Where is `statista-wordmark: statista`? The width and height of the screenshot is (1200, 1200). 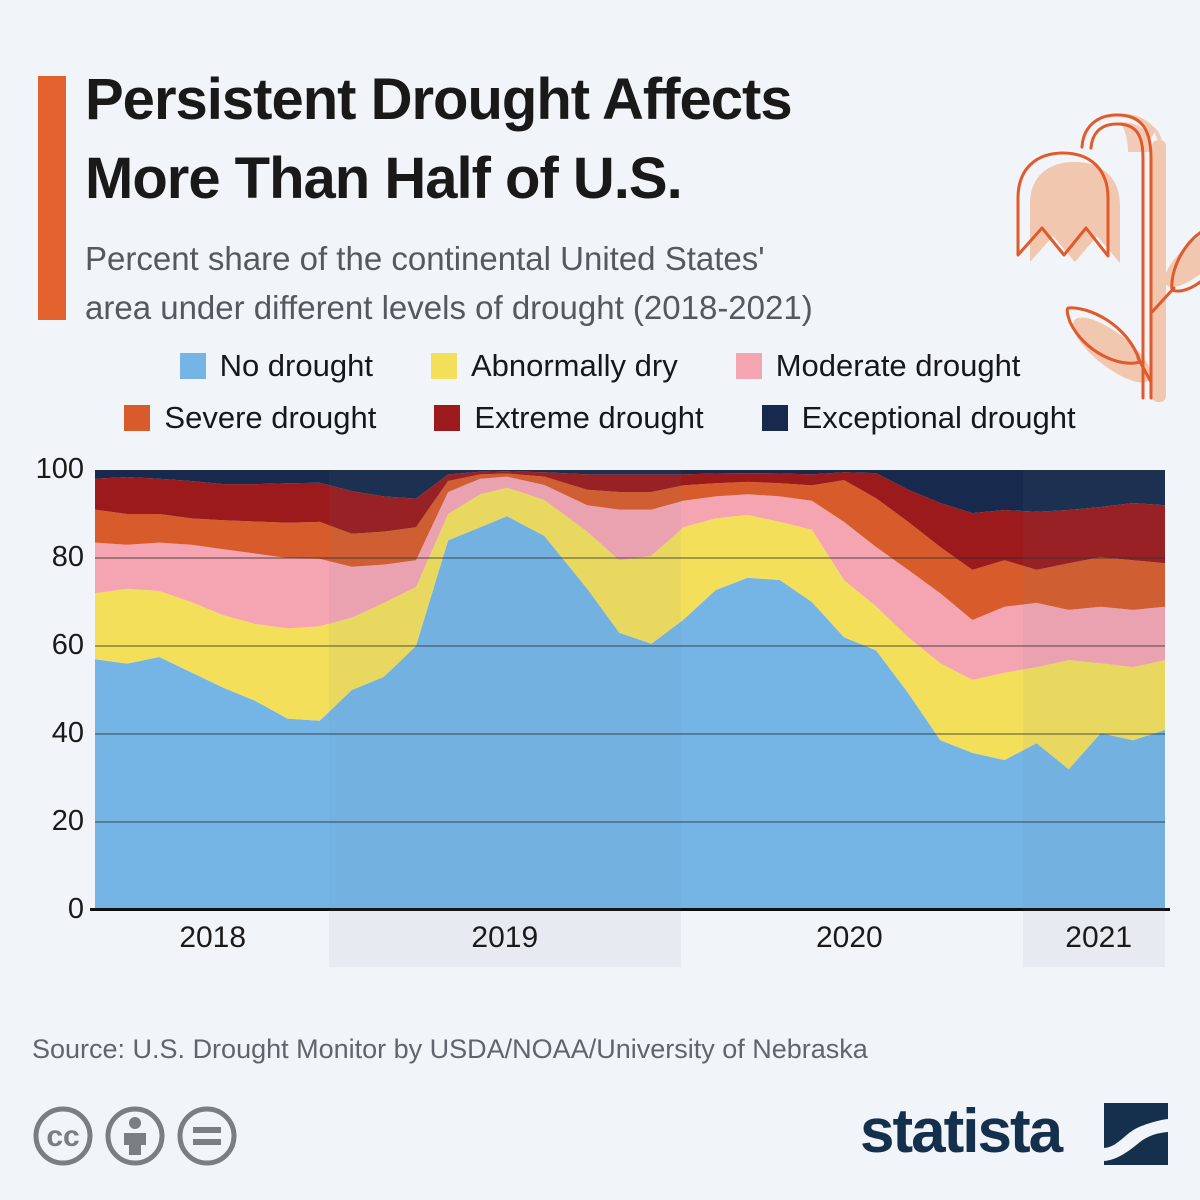 statista-wordmark: statista is located at coordinates (961, 1131).